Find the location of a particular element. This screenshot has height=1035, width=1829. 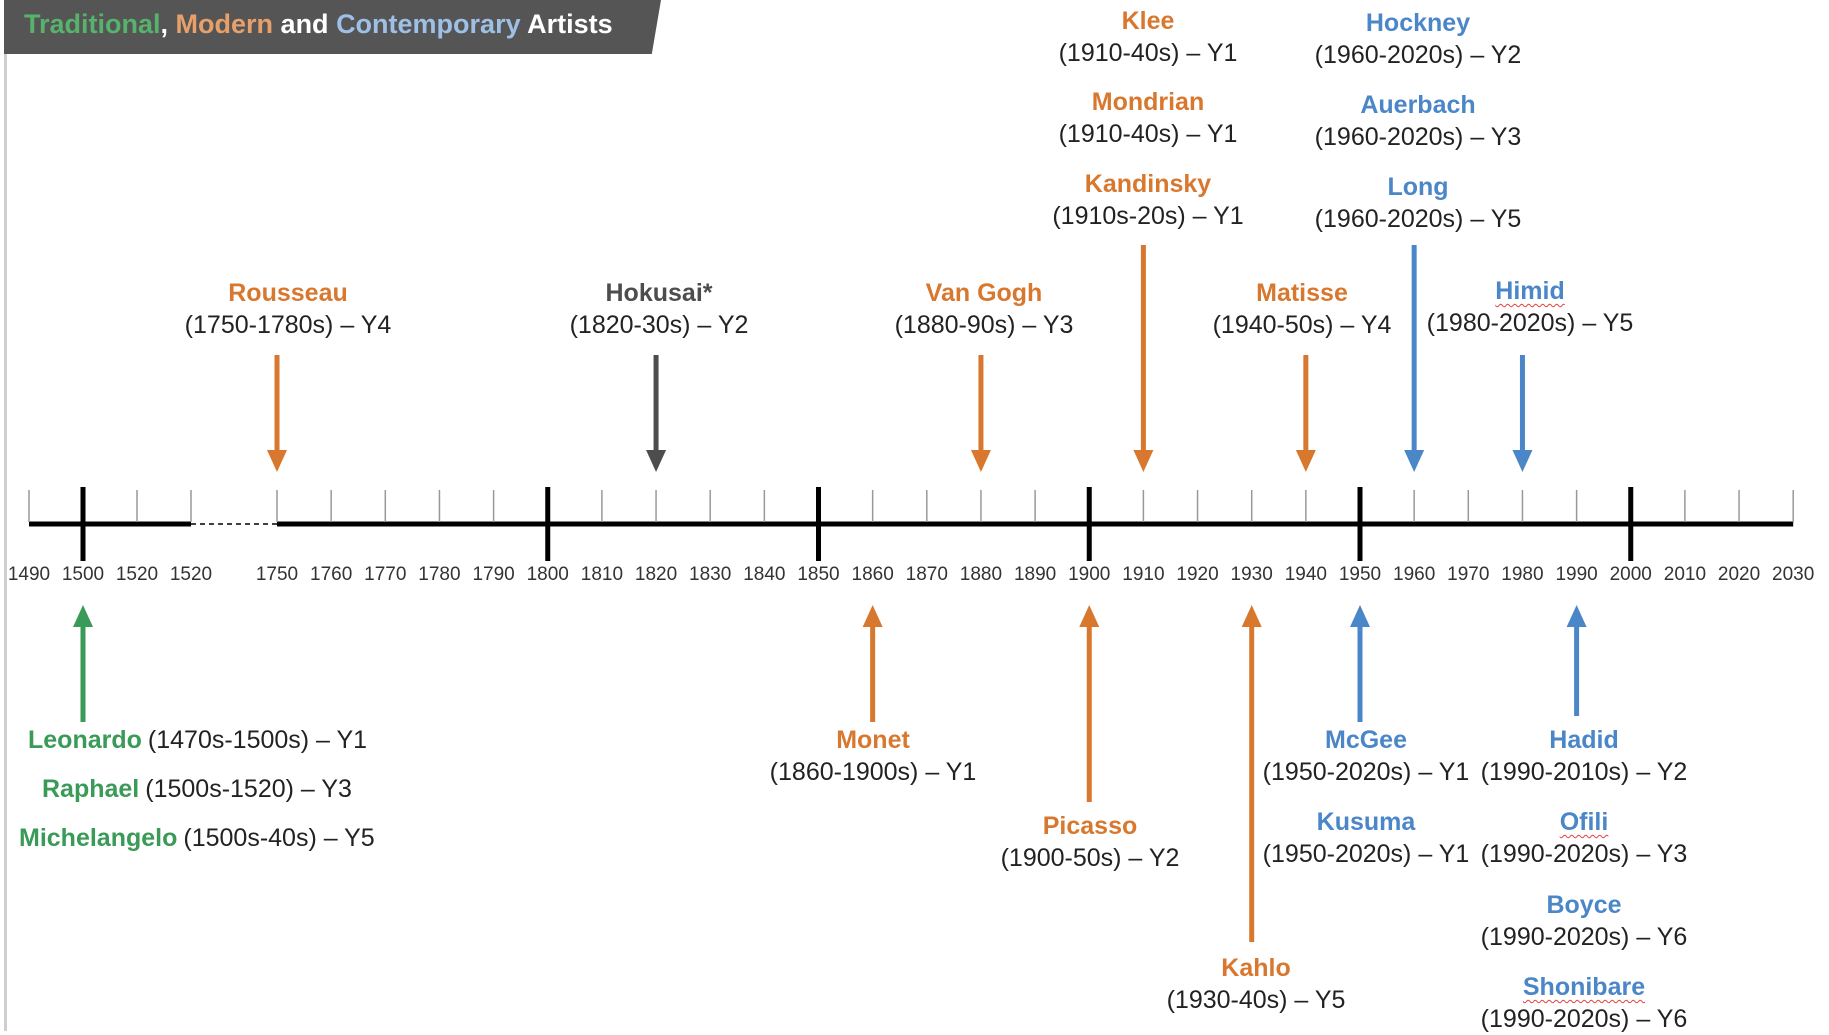

artist-period: (1880-90s) – Y3 is located at coordinates (984, 325).